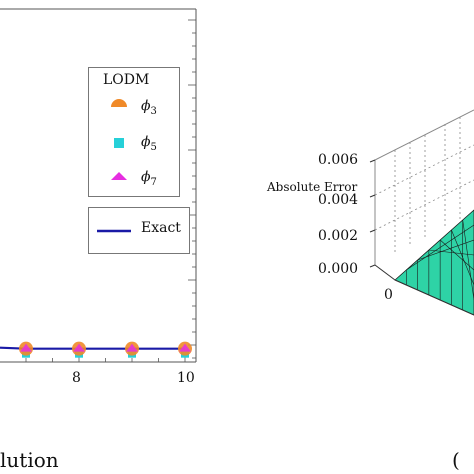 This screenshot has width=474, height=474. Describe the element at coordinates (149, 143) in the screenshot. I see `legend-label-phi5: ϕ5` at that location.